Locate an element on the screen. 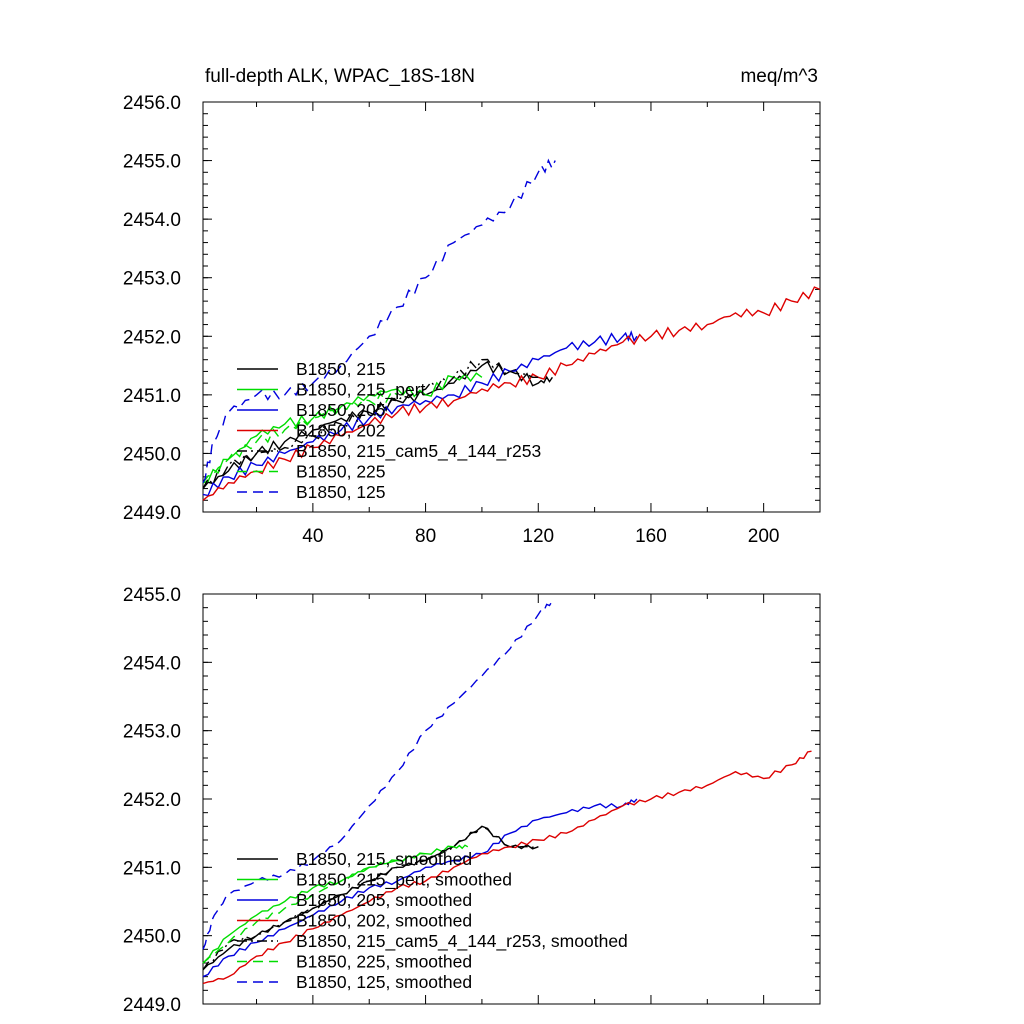  legend-label: B1850, 125, smoothed is located at coordinates (384, 982).